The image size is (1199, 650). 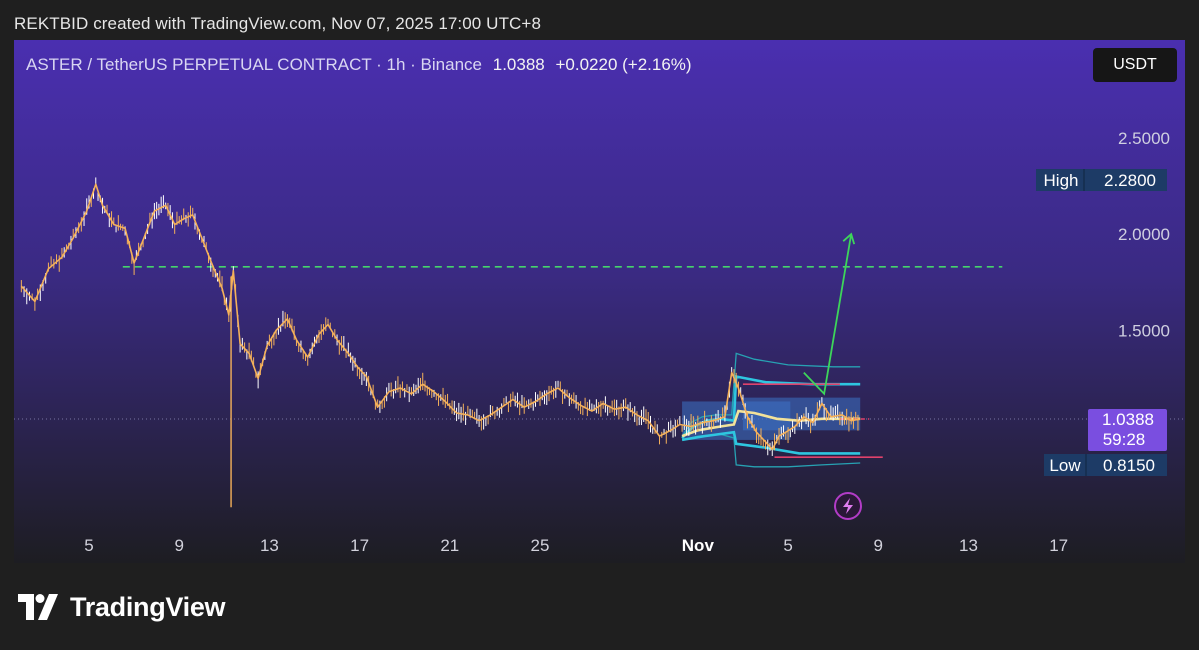 What do you see at coordinates (771, 442) in the screenshot?
I see `lower-mid-band` at bounding box center [771, 442].